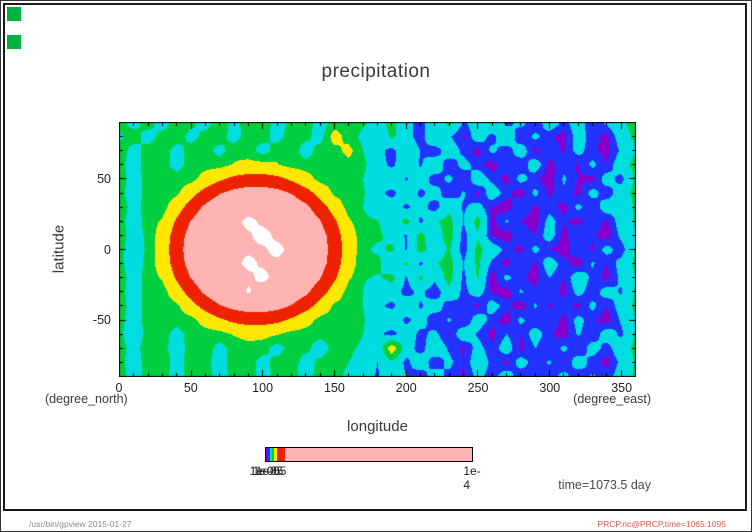  Describe the element at coordinates (86, 399) in the screenshot. I see `y-axis-unit: (degree_north)` at that location.